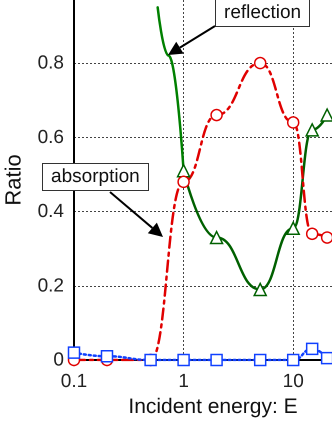 The width and height of the screenshot is (332, 430). I want to click on annotation: absorption, so click(95, 177).